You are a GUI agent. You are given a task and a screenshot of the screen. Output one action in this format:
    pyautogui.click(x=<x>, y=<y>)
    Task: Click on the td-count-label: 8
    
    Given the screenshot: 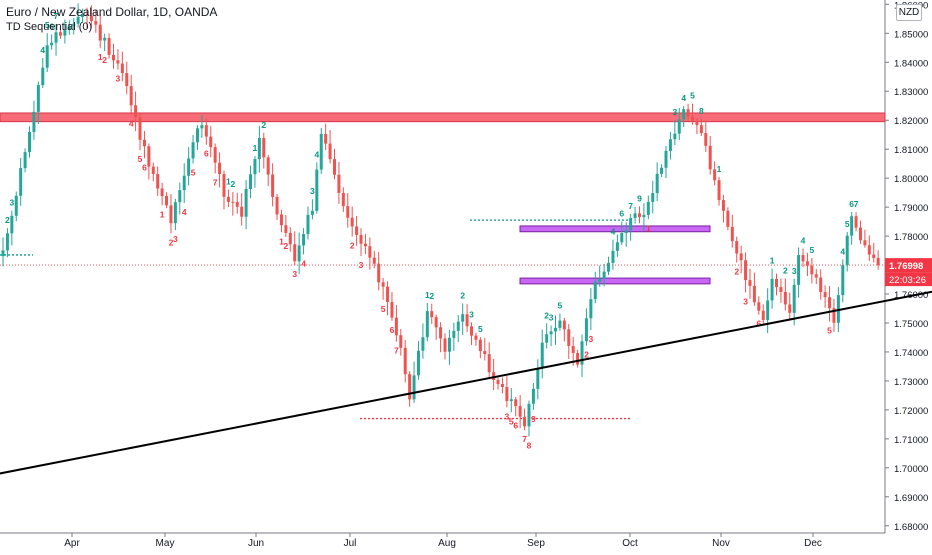 What is the action you would take?
    pyautogui.click(x=701, y=111)
    